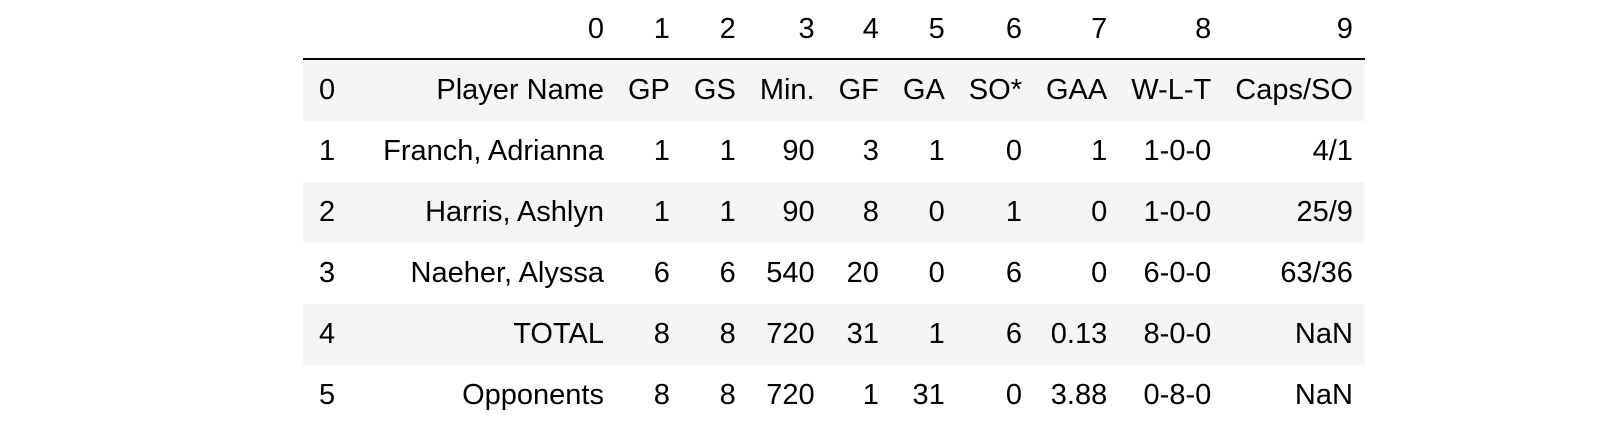 The width and height of the screenshot is (1620, 427). I want to click on table-cell: 20, so click(859, 273).